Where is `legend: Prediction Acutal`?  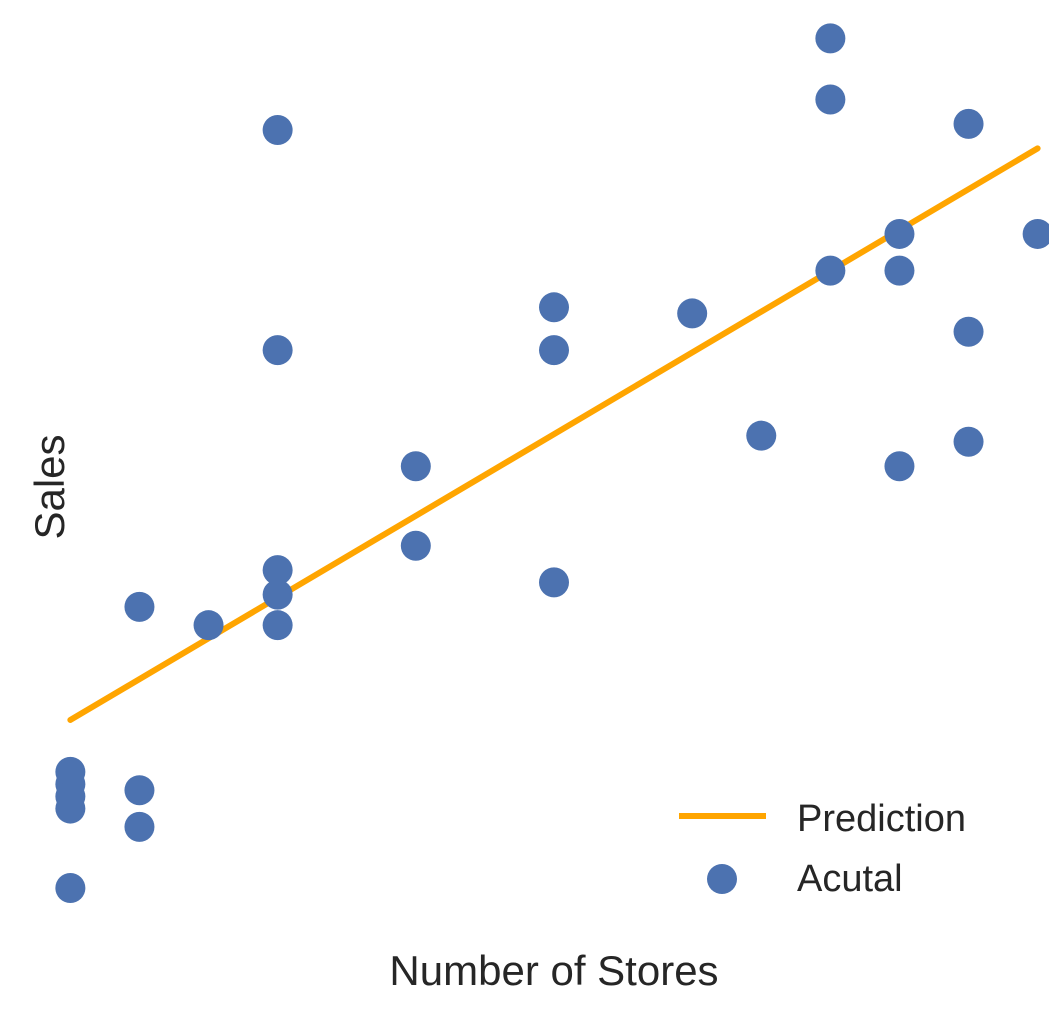 legend: Prediction Acutal is located at coordinates (822, 849).